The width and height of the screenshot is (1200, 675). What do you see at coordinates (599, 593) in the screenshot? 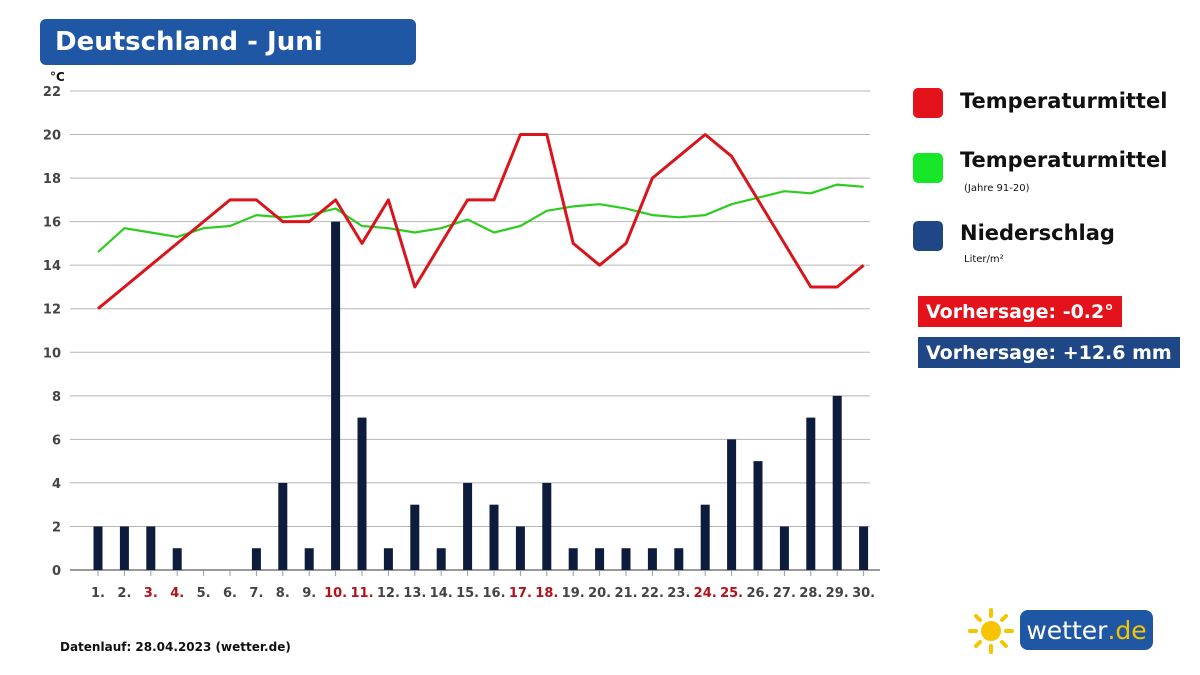
I see `x-tick-label: 20.` at bounding box center [599, 593].